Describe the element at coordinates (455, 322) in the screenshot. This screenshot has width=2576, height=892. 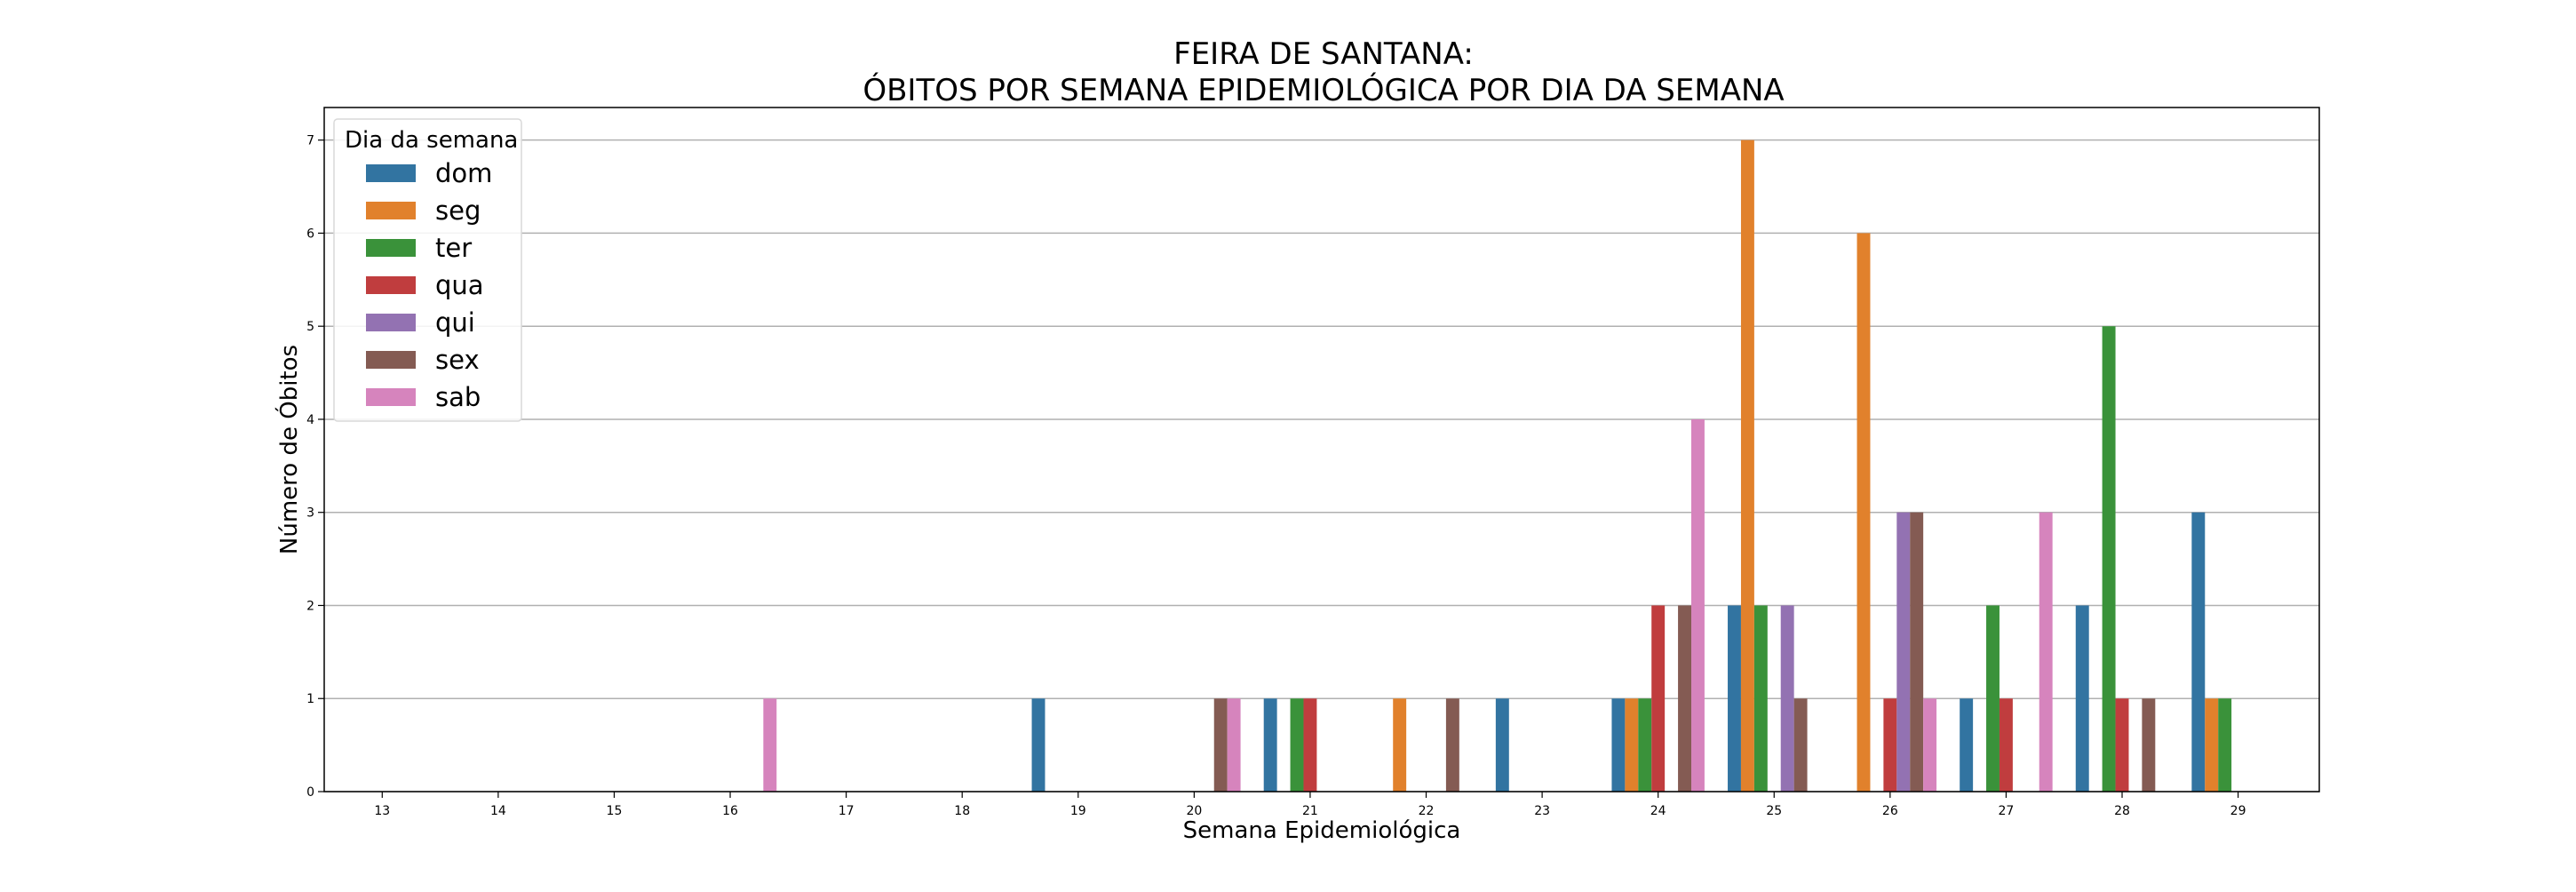
I see `legend-label-qui: qui` at that location.